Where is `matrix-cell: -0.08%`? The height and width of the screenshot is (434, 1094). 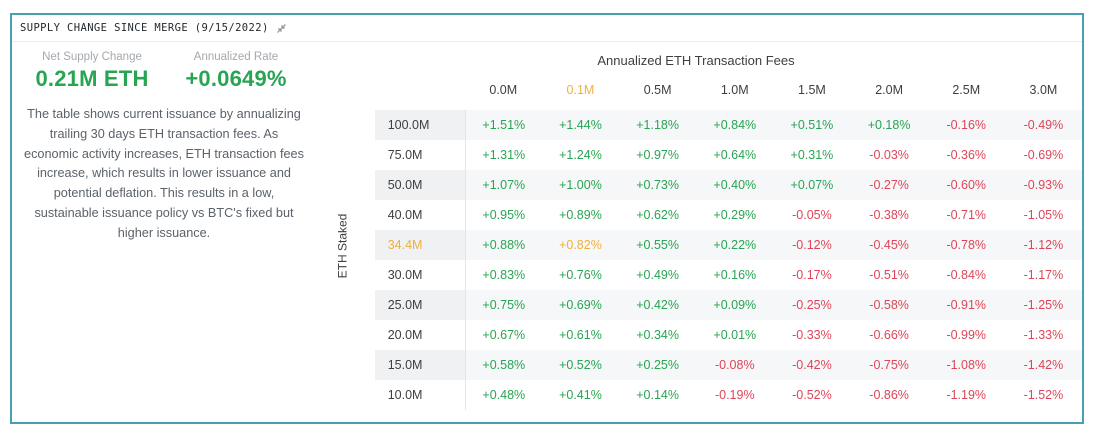
matrix-cell: -0.08% is located at coordinates (735, 365).